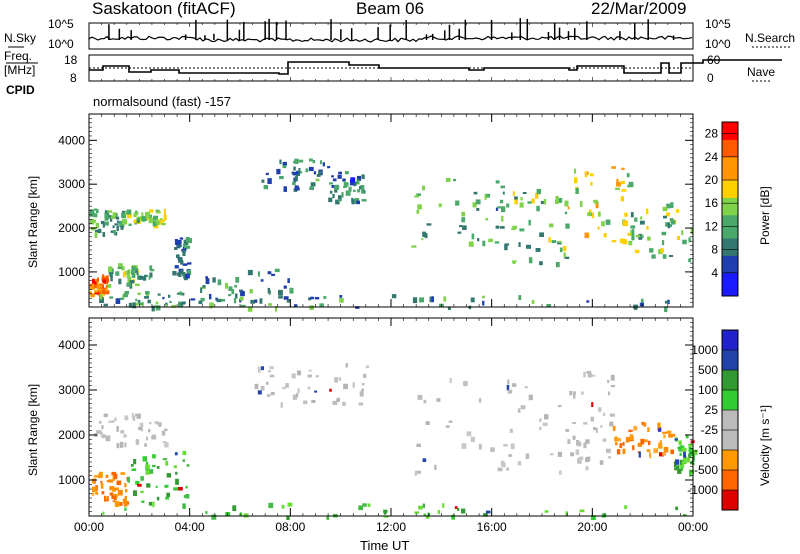 The height and width of the screenshot is (554, 800). What do you see at coordinates (190, 527) in the screenshot?
I see `x-tick-label: 04:00` at bounding box center [190, 527].